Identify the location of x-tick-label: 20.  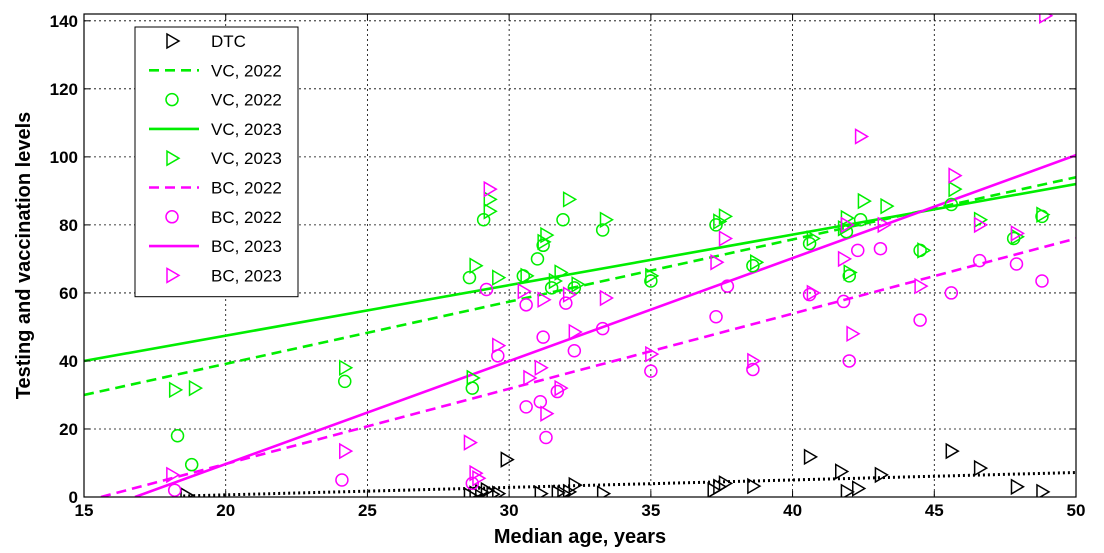
(225, 510).